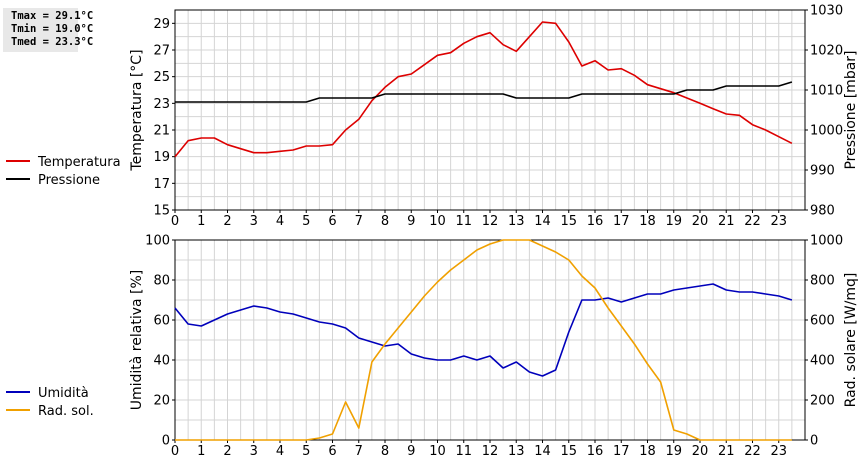 The image size is (860, 460). Describe the element at coordinates (483, 330) in the screenshot. I see `series-line-umidit` at that location.